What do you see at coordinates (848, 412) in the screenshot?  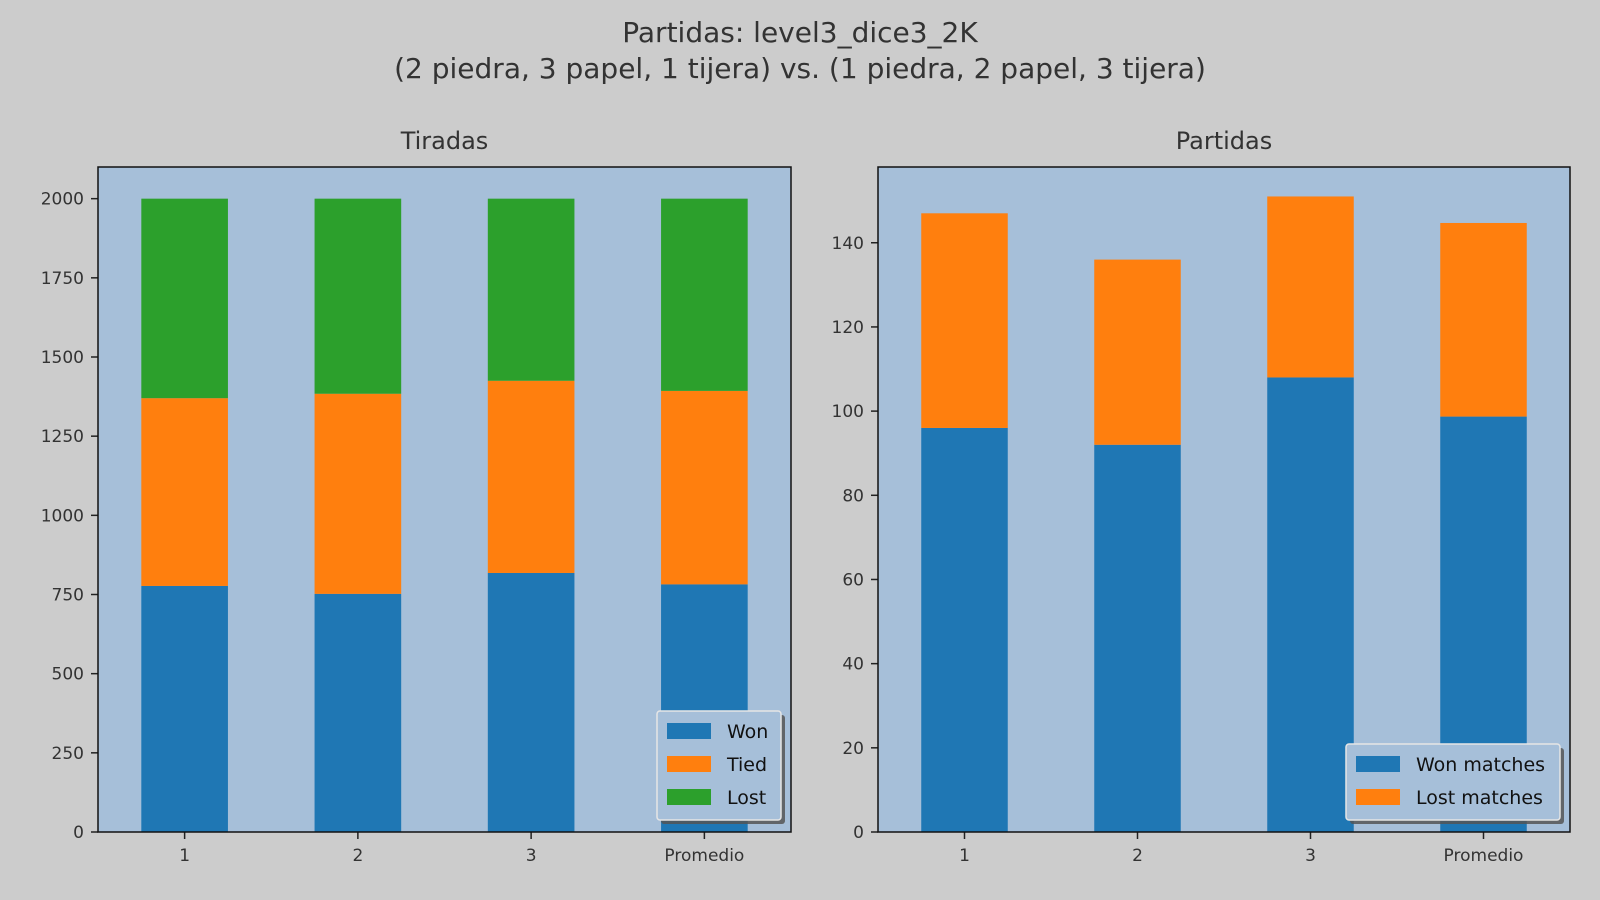 I see `y-tick-label: 100` at bounding box center [848, 412].